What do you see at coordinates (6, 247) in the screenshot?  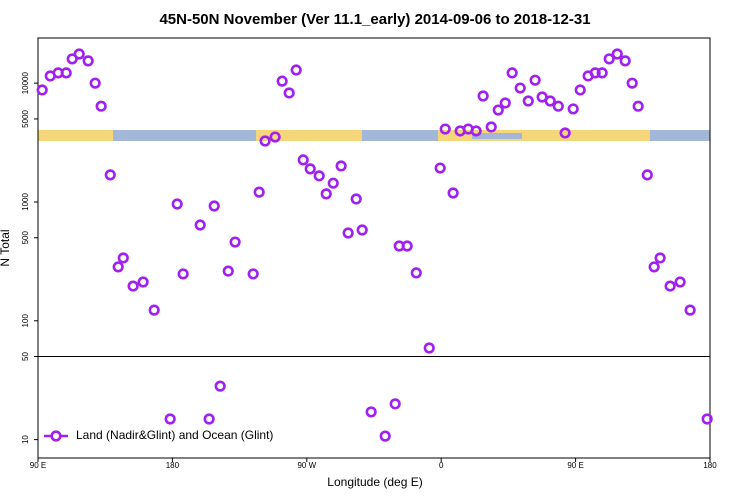 I see `y-axis-label: N Total` at bounding box center [6, 247].